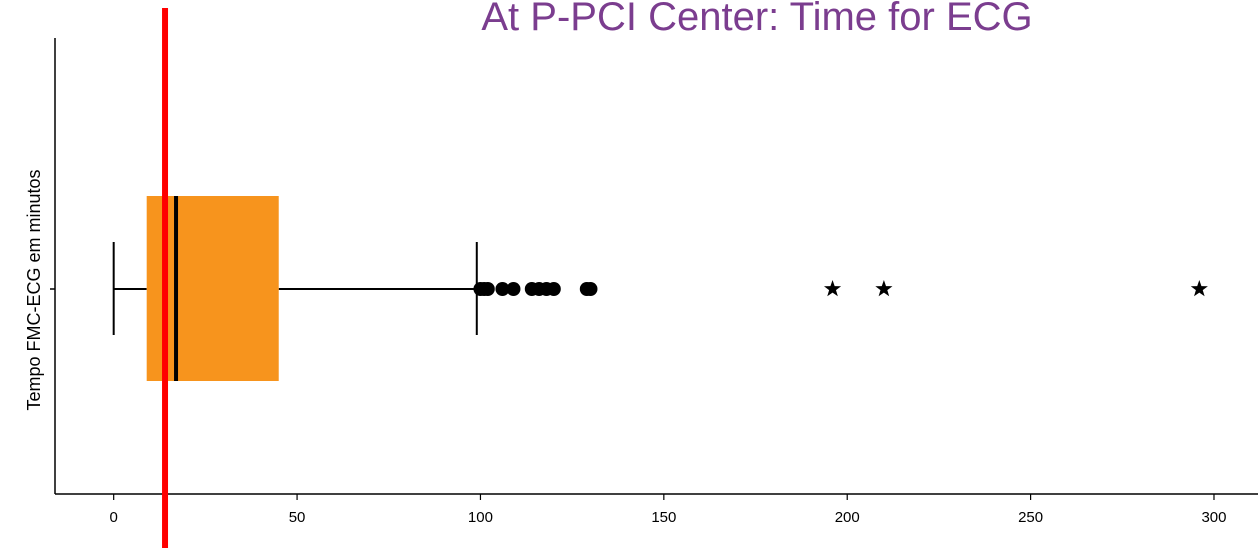 This screenshot has height=548, width=1260. What do you see at coordinates (847, 517) in the screenshot?
I see `x-tick-label-200: 200` at bounding box center [847, 517].